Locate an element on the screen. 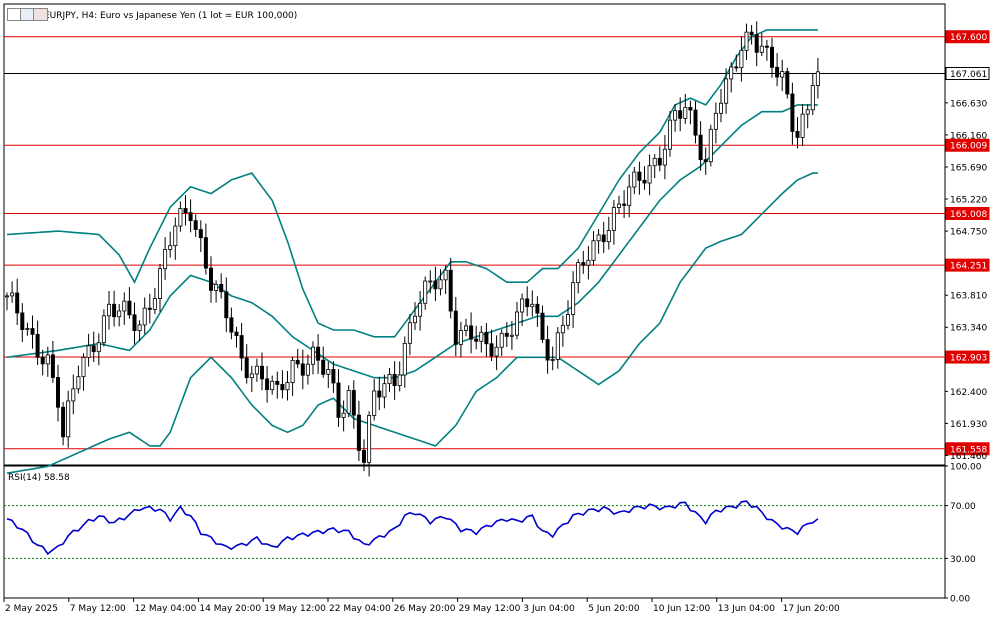 The width and height of the screenshot is (1000, 620). chart-icon is located at coordinates (40, 14).